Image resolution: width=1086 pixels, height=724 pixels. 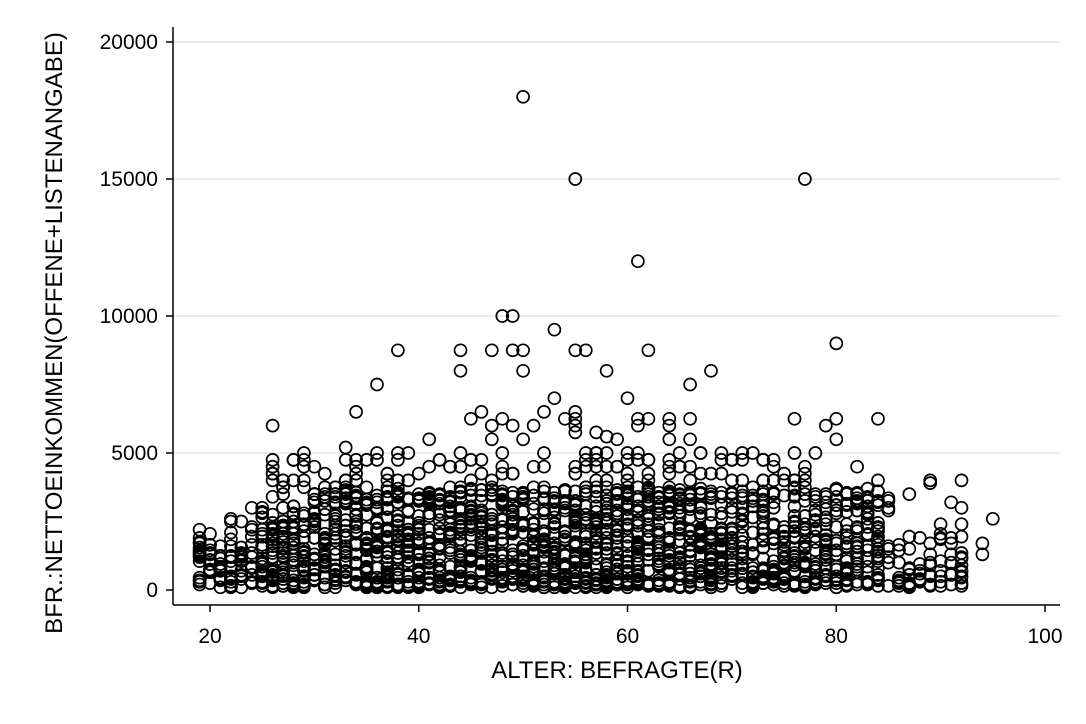 What do you see at coordinates (152, 590) in the screenshot?
I see `y-tick-label: 0` at bounding box center [152, 590].